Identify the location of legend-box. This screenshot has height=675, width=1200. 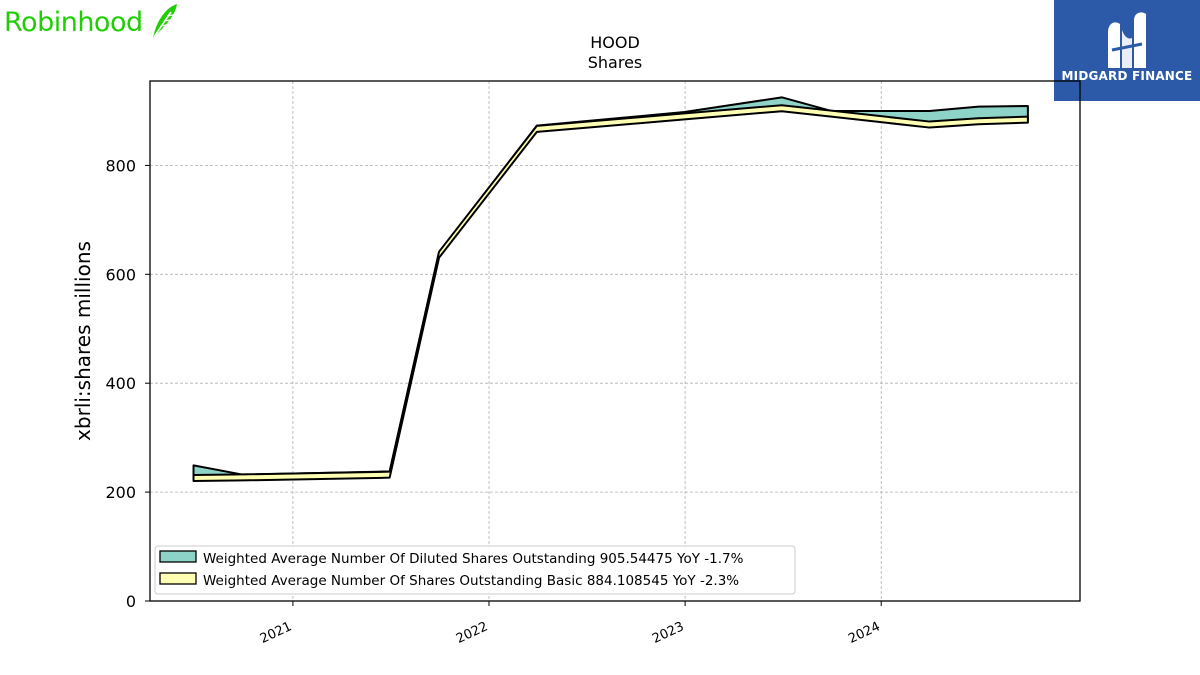
(475, 570).